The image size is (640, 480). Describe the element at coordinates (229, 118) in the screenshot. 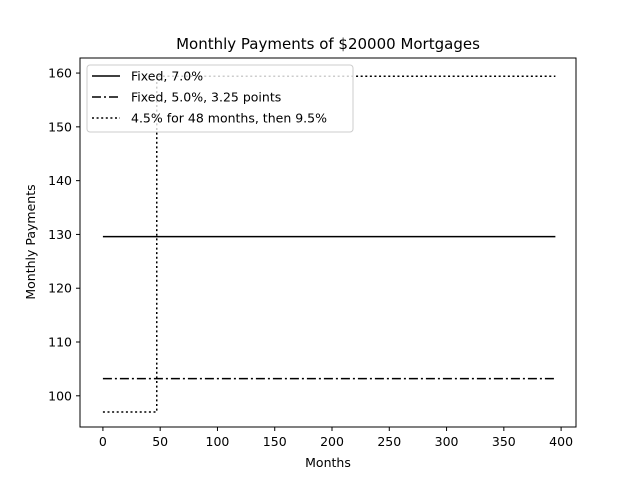

I see `legend-label-3: 4.5% for 48 months, then 9.5%` at that location.